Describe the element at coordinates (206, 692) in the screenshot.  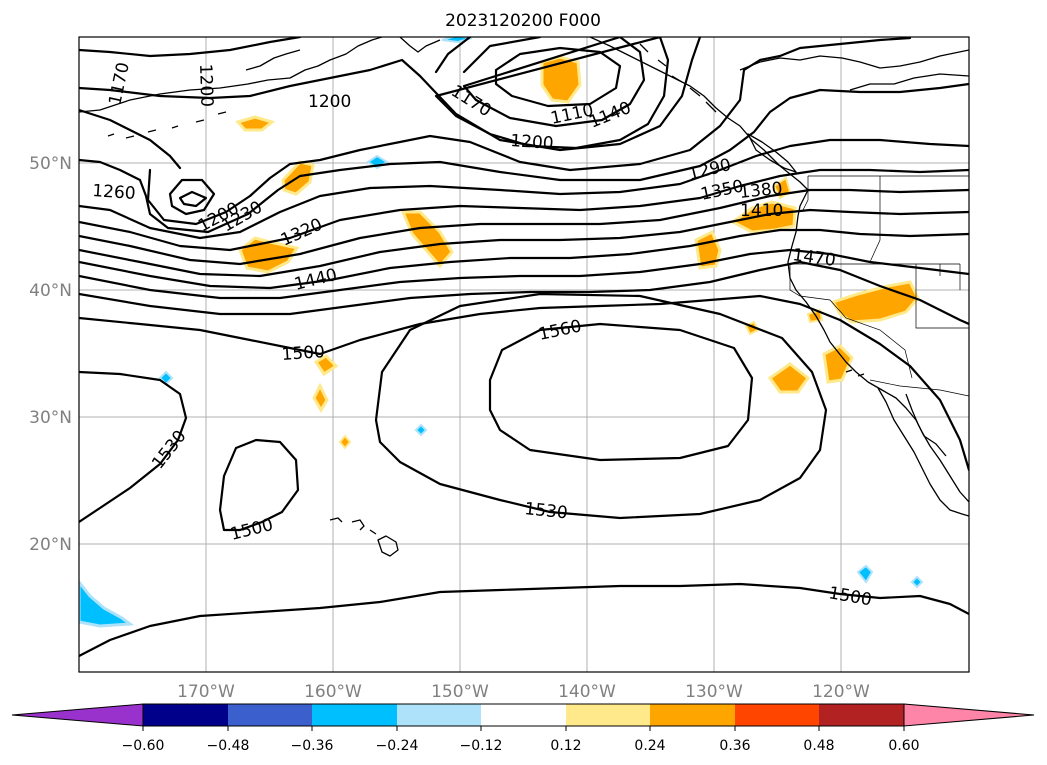
I see `lon-label: 170°W` at that location.